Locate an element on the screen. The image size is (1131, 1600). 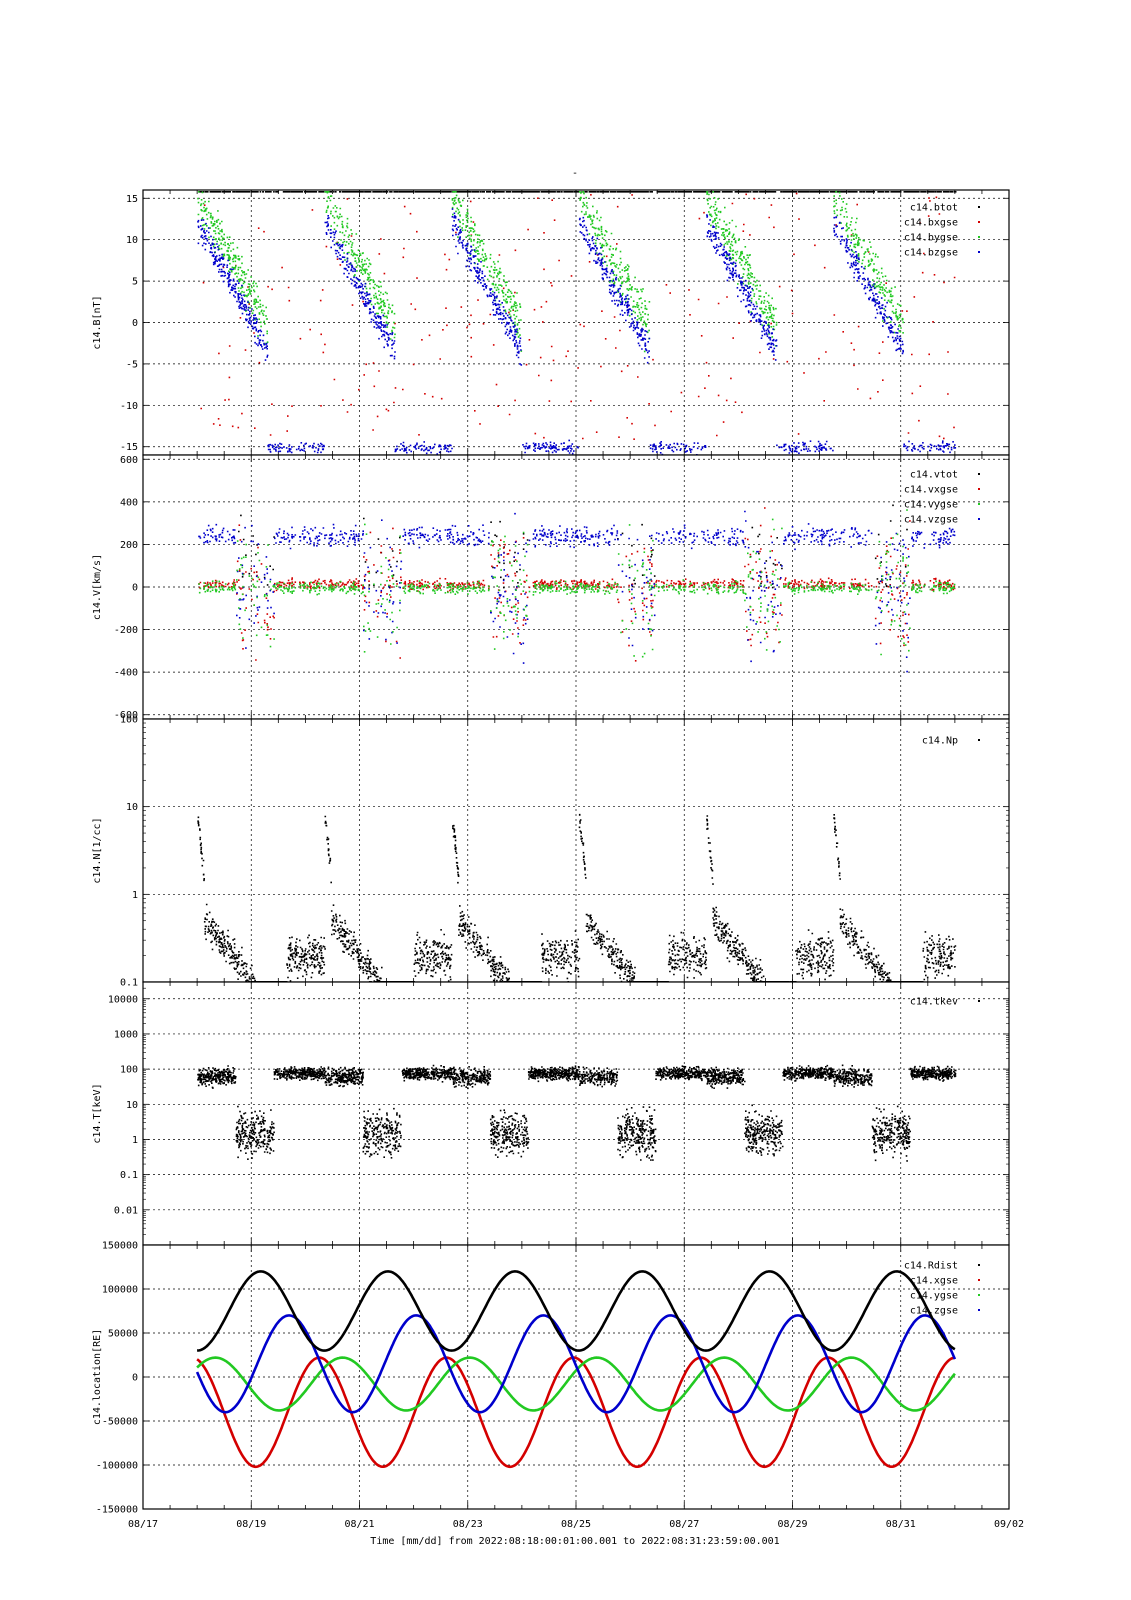
legend-label: c14.bygse is located at coordinates (931, 238).